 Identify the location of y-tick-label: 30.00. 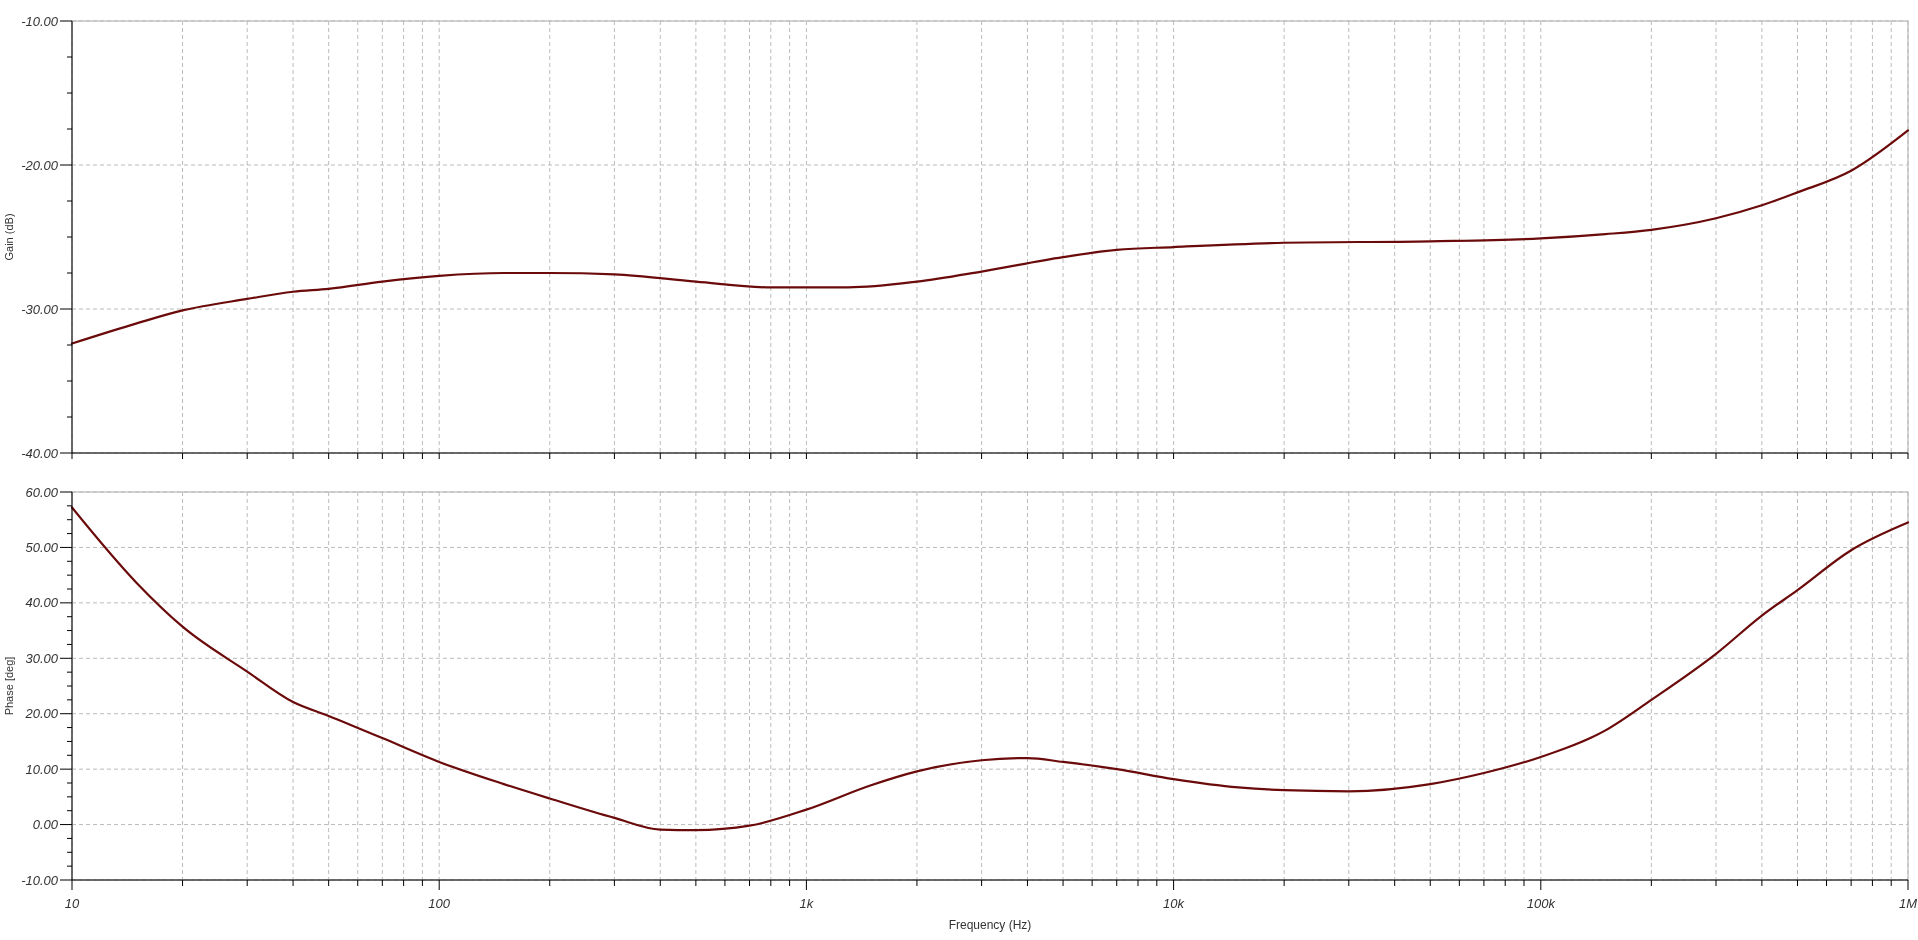
(42, 658).